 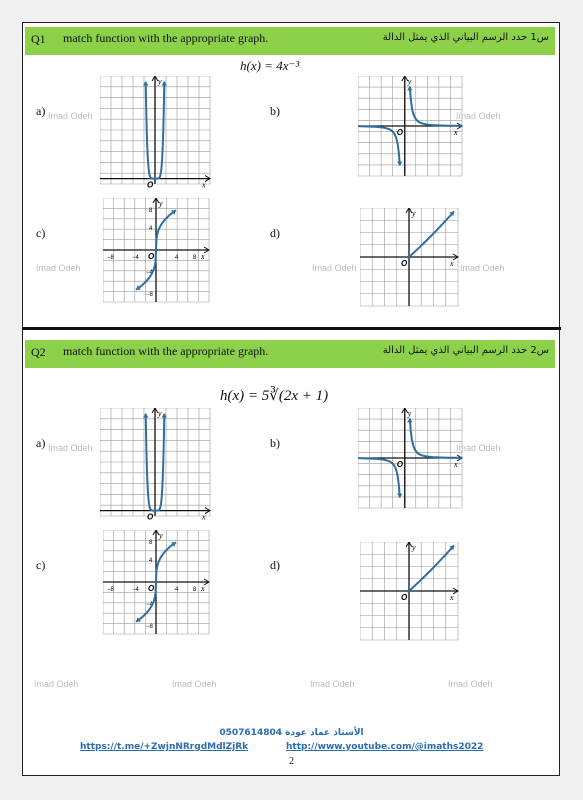 I want to click on teacher-contact: 0507614804 الأستاذ عماد عودة, so click(x=291, y=733).